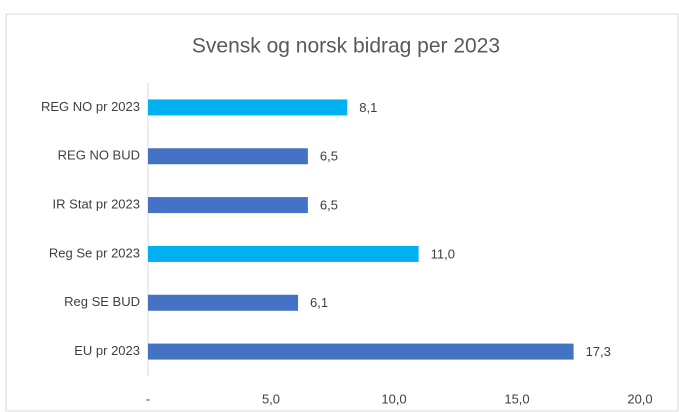 This screenshot has width=679, height=412. Describe the element at coordinates (368, 107) in the screenshot. I see `value-label: 8,1` at that location.